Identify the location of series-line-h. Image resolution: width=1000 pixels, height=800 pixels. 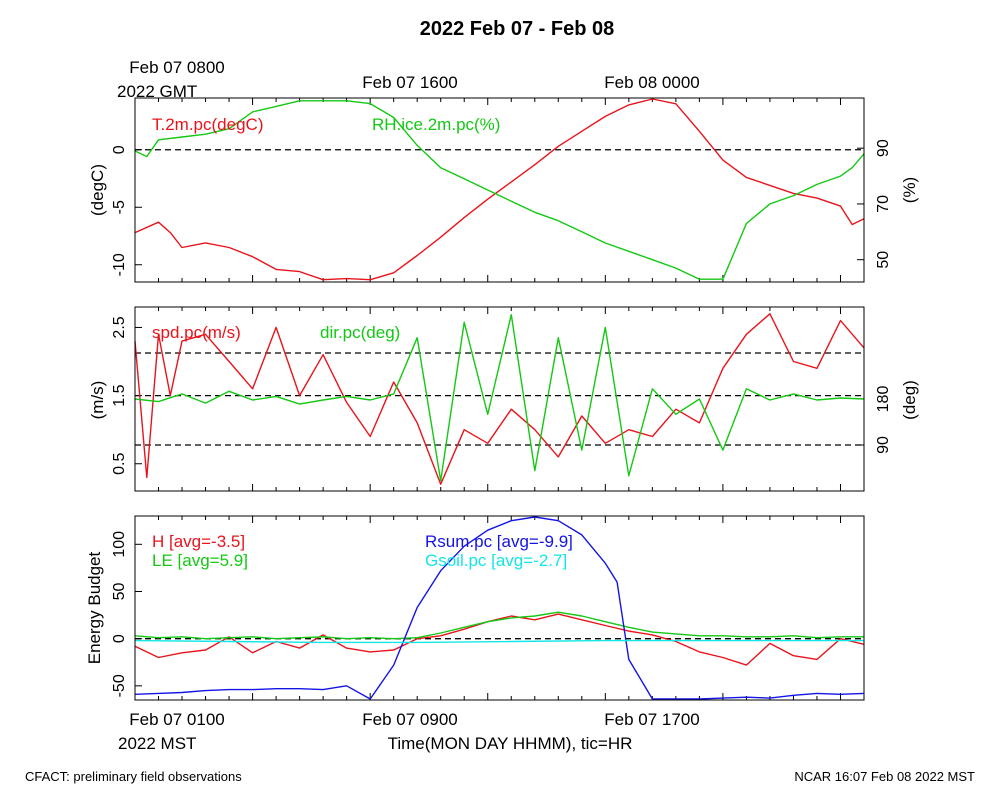
(499, 639).